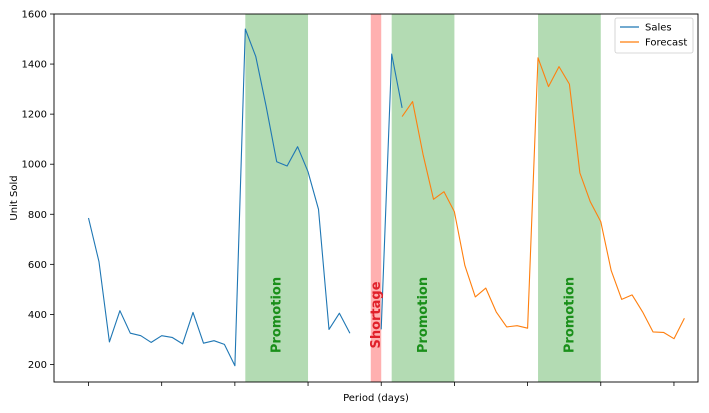 This screenshot has width=709, height=413. What do you see at coordinates (34, 115) in the screenshot?
I see `y-tick-label: 1200` at bounding box center [34, 115].